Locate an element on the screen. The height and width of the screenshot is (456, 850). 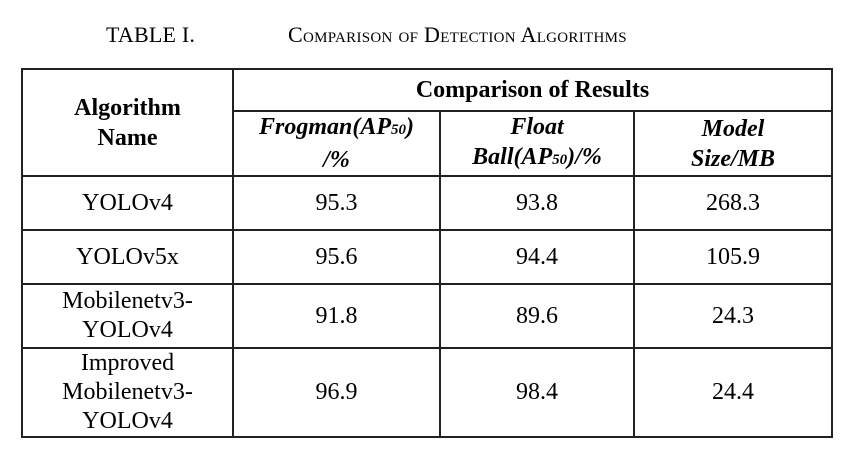
row-model-size: 105.9 is located at coordinates (733, 257).